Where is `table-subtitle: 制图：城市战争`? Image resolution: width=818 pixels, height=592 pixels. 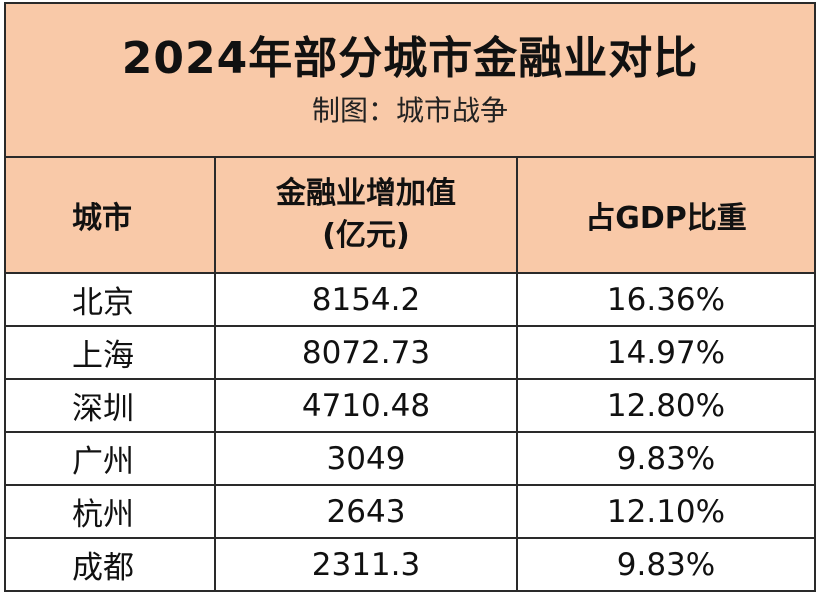
table-subtitle: 制图：城市战争 is located at coordinates (410, 110).